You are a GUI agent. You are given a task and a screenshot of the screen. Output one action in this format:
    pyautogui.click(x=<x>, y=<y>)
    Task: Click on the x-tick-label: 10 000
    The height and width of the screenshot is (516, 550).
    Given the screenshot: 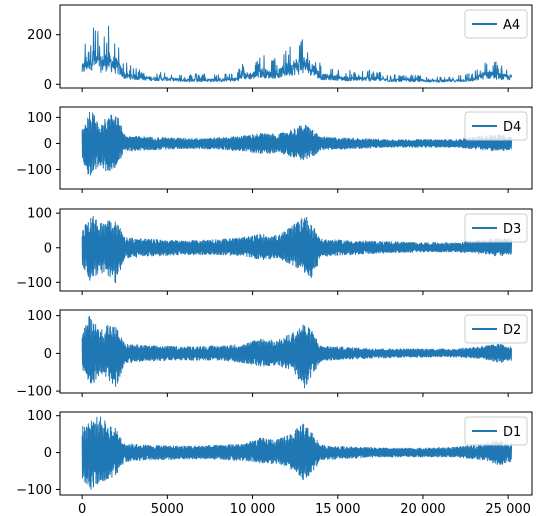 What is the action you would take?
    pyautogui.click(x=253, y=509)
    